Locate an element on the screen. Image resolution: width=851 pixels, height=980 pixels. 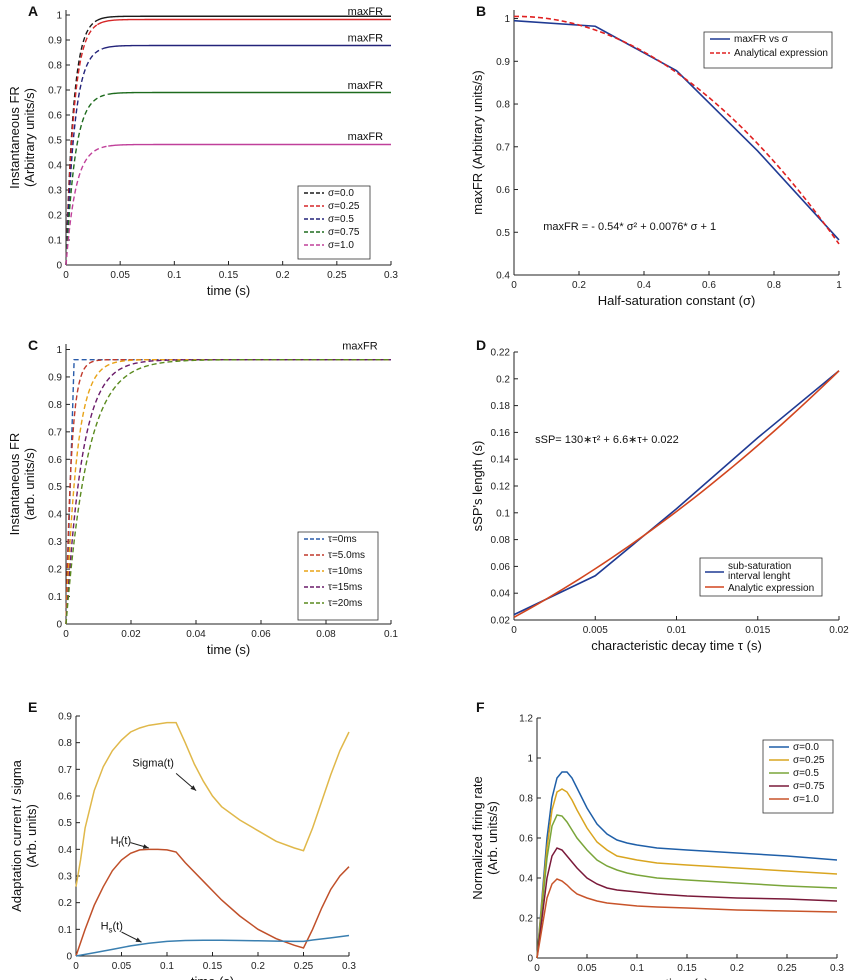
x-tick-label-A: 0.25 is located at coordinates (337, 275).